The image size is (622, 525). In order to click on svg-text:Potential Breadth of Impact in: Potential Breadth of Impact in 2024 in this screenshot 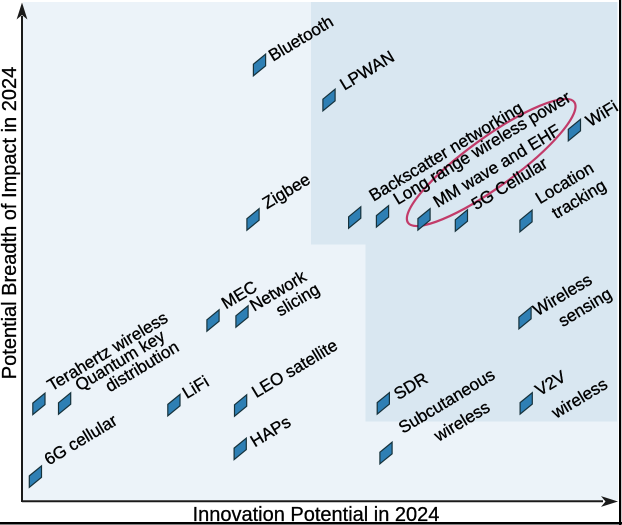, I will do `click(10, 223)`.